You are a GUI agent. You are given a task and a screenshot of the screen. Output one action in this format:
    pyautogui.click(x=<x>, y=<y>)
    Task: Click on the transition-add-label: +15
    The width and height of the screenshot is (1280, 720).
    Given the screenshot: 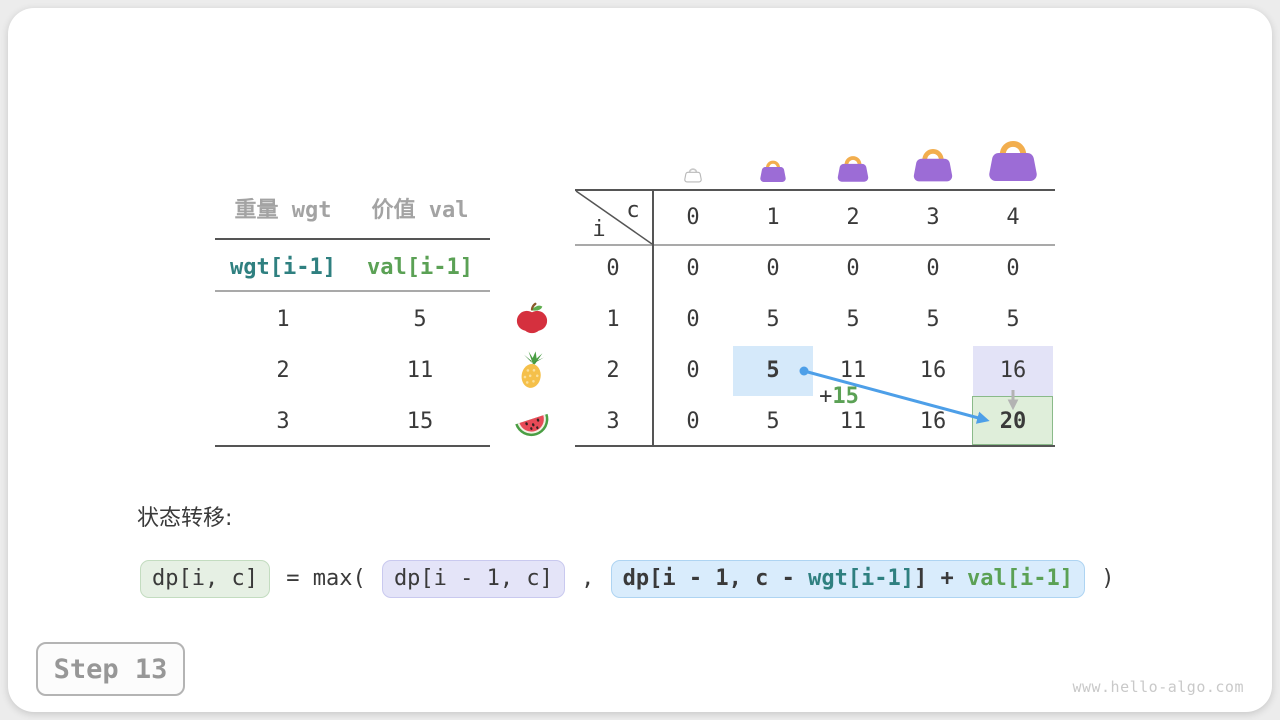 What is the action you would take?
    pyautogui.click(x=839, y=397)
    